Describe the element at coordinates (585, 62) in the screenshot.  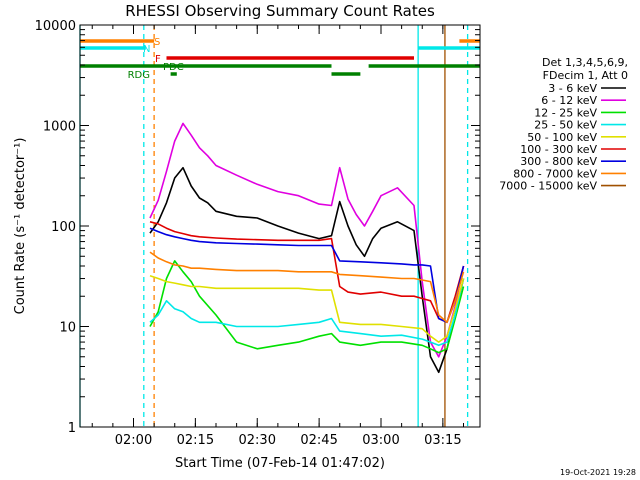
I see `legend-header-line-1: Det 1,3,4,5,6,9,` at that location.